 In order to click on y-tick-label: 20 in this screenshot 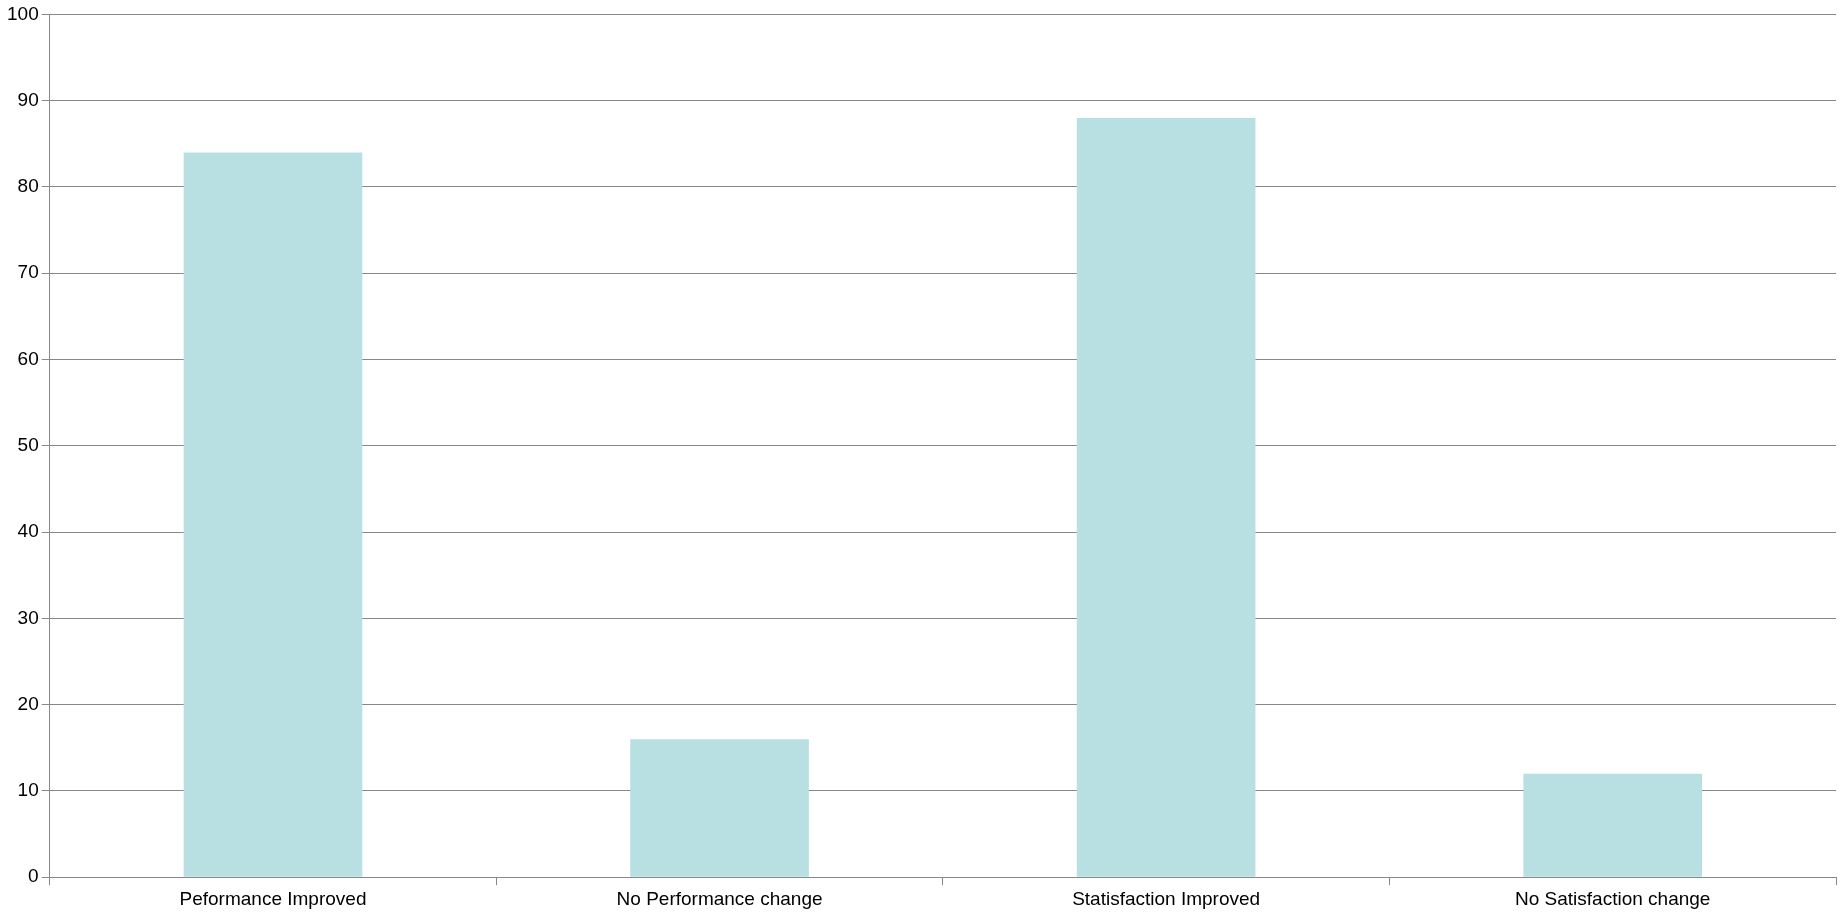, I will do `click(28, 703)`.